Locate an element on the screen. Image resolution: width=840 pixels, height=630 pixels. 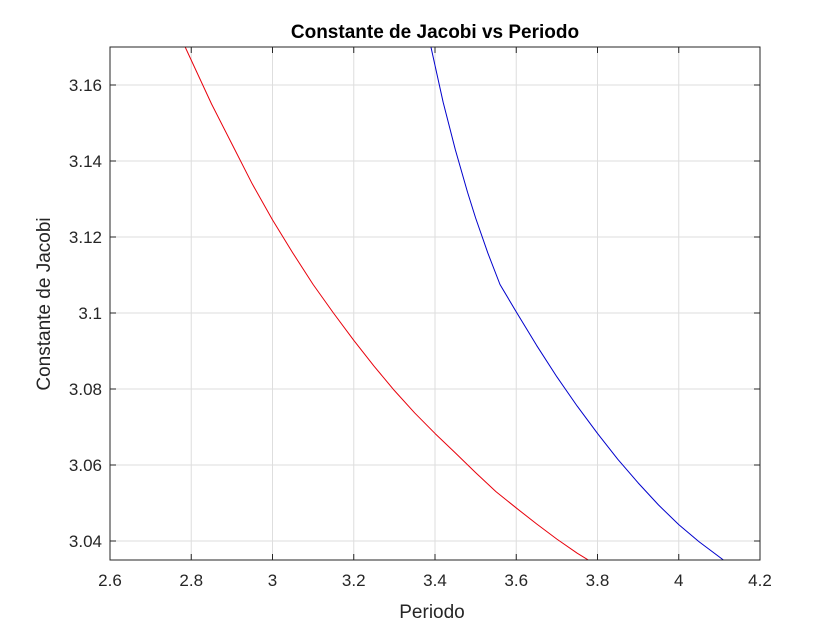
y-tick-label: 3.1 is located at coordinates (90, 313).